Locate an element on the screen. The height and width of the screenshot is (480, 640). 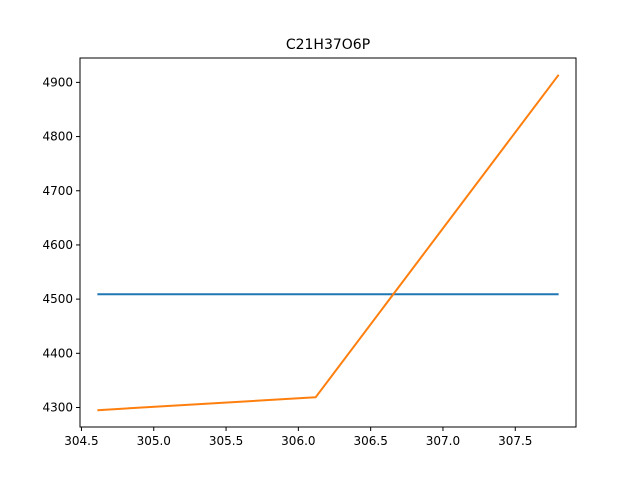
y-tick-label: 4700 is located at coordinates (57, 191).